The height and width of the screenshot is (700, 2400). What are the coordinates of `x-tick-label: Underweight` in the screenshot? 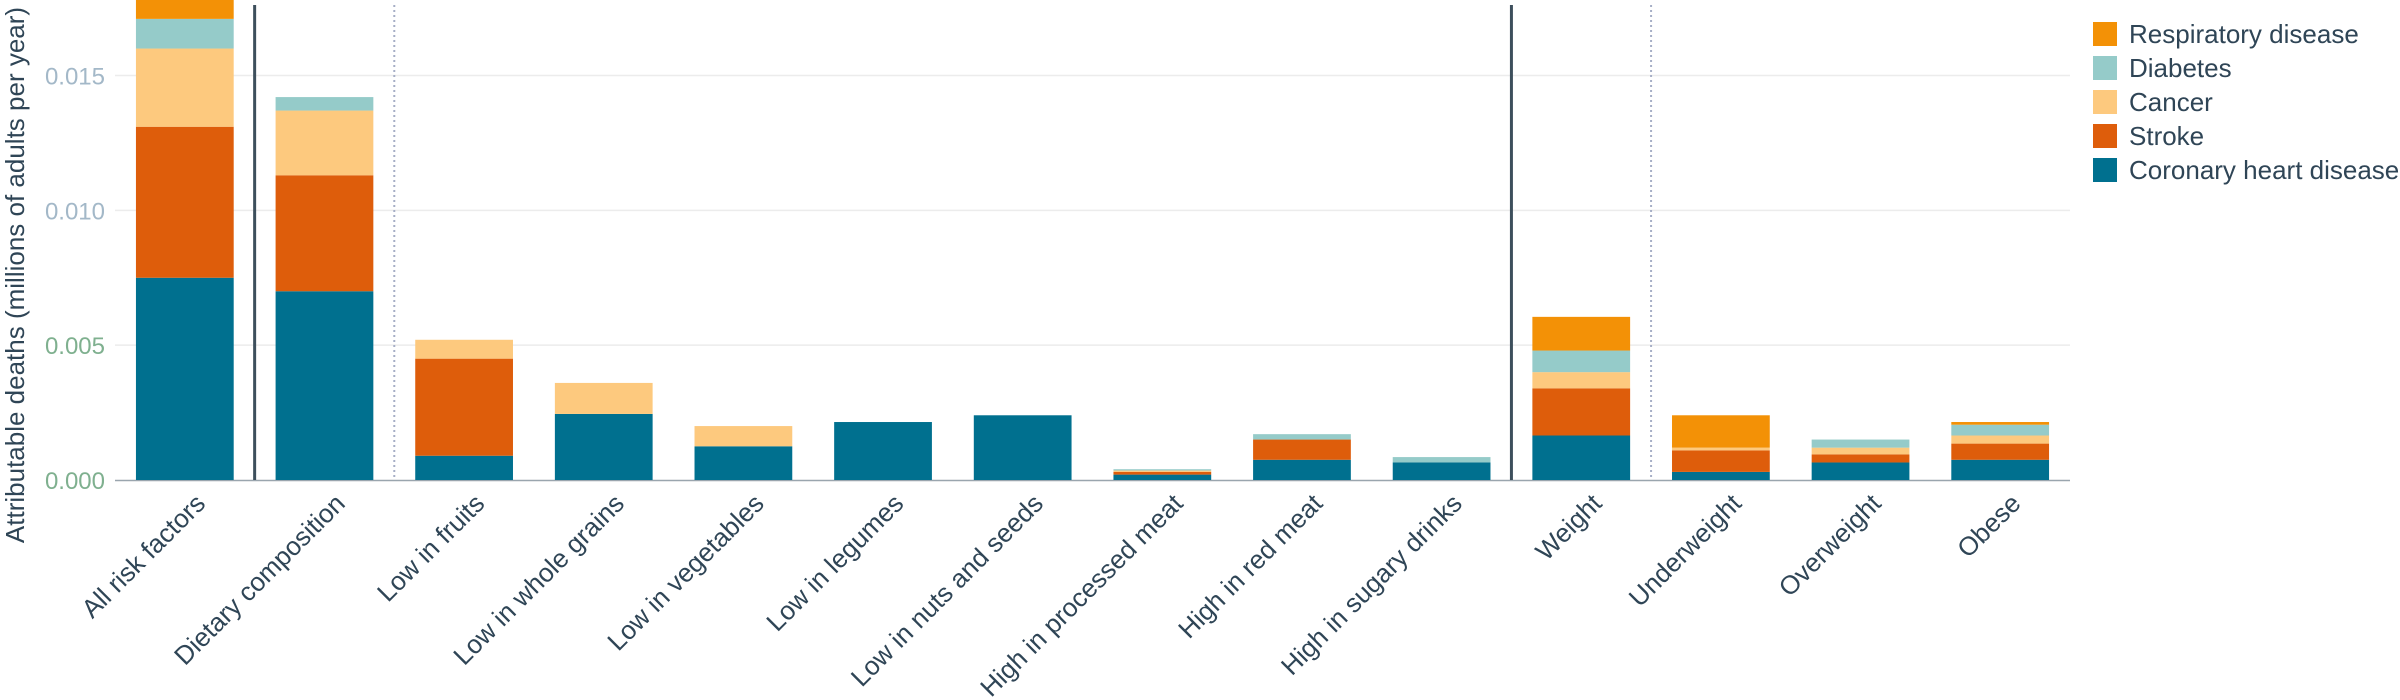 It's located at (1685, 549).